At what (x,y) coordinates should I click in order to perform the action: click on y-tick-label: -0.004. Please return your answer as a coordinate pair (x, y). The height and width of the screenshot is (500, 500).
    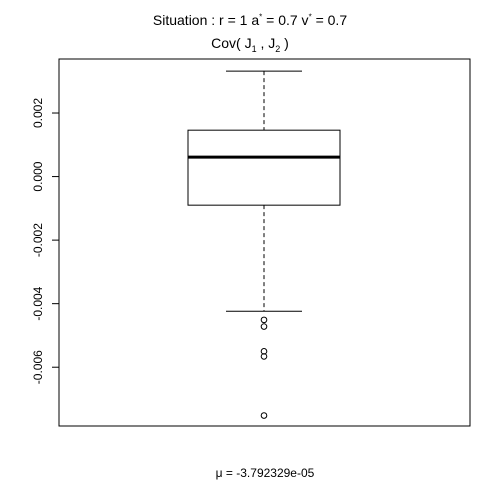
    Looking at the image, I should click on (38, 303).